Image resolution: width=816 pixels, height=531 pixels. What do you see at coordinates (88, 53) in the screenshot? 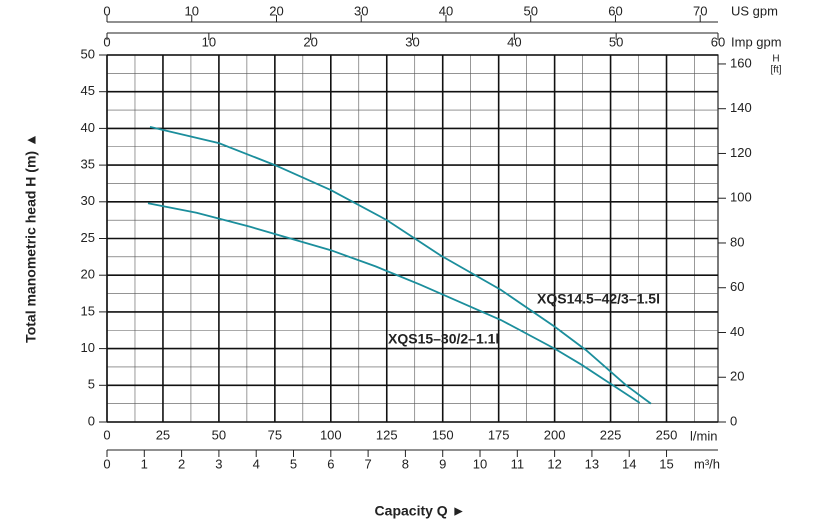
I see `y-tick-label: 50` at bounding box center [88, 53].